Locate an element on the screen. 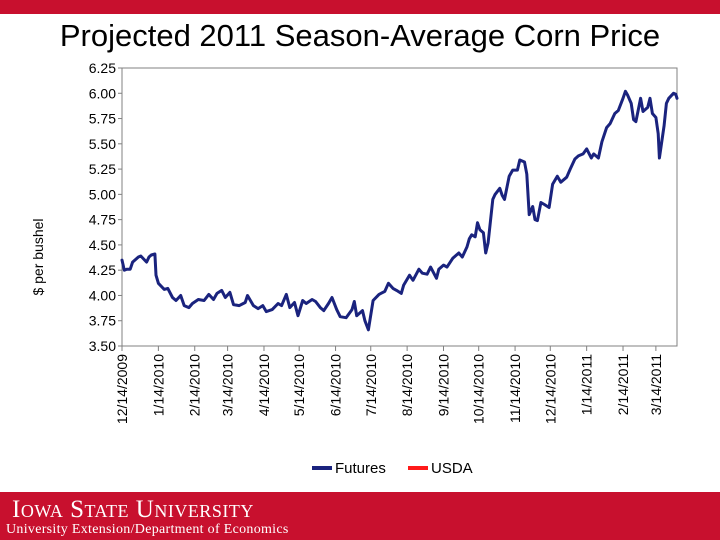  x-tick-label: 5/14/2010 is located at coordinates (299, 385).